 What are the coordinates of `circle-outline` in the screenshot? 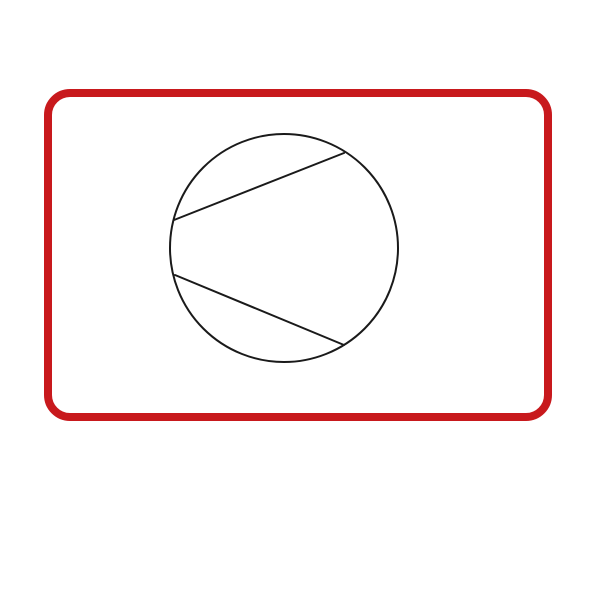 It's located at (284, 248).